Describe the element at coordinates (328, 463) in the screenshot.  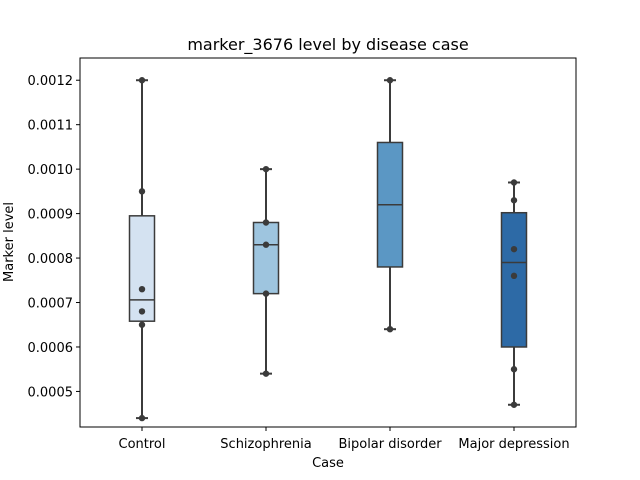
I see `x-axis-label: Case` at that location.